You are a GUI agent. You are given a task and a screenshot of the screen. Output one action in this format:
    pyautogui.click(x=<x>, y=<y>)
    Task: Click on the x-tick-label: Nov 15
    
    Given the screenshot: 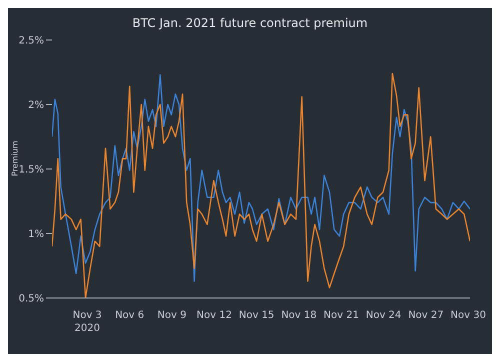 What is the action you would take?
    pyautogui.click(x=256, y=315)
    